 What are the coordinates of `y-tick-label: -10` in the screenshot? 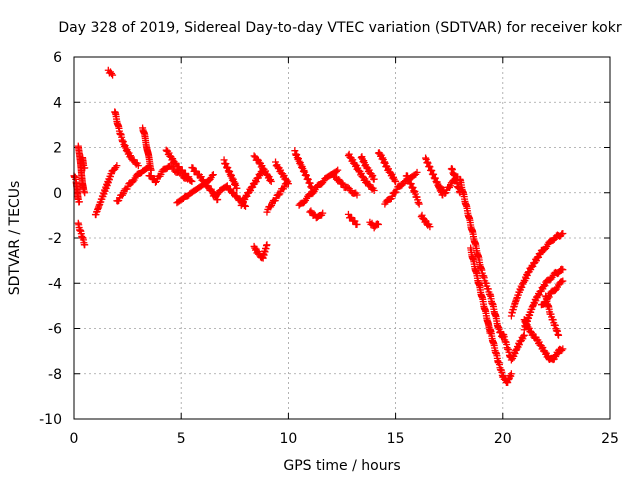 It's located at (50, 420).